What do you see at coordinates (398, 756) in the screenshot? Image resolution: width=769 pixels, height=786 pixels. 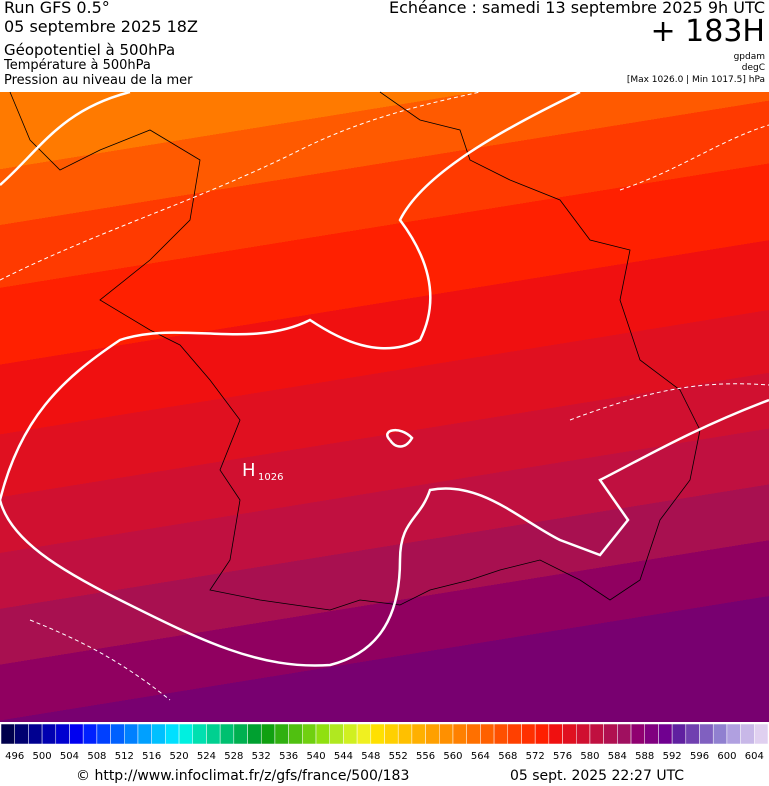 I see `colorbar-label: 552` at bounding box center [398, 756].